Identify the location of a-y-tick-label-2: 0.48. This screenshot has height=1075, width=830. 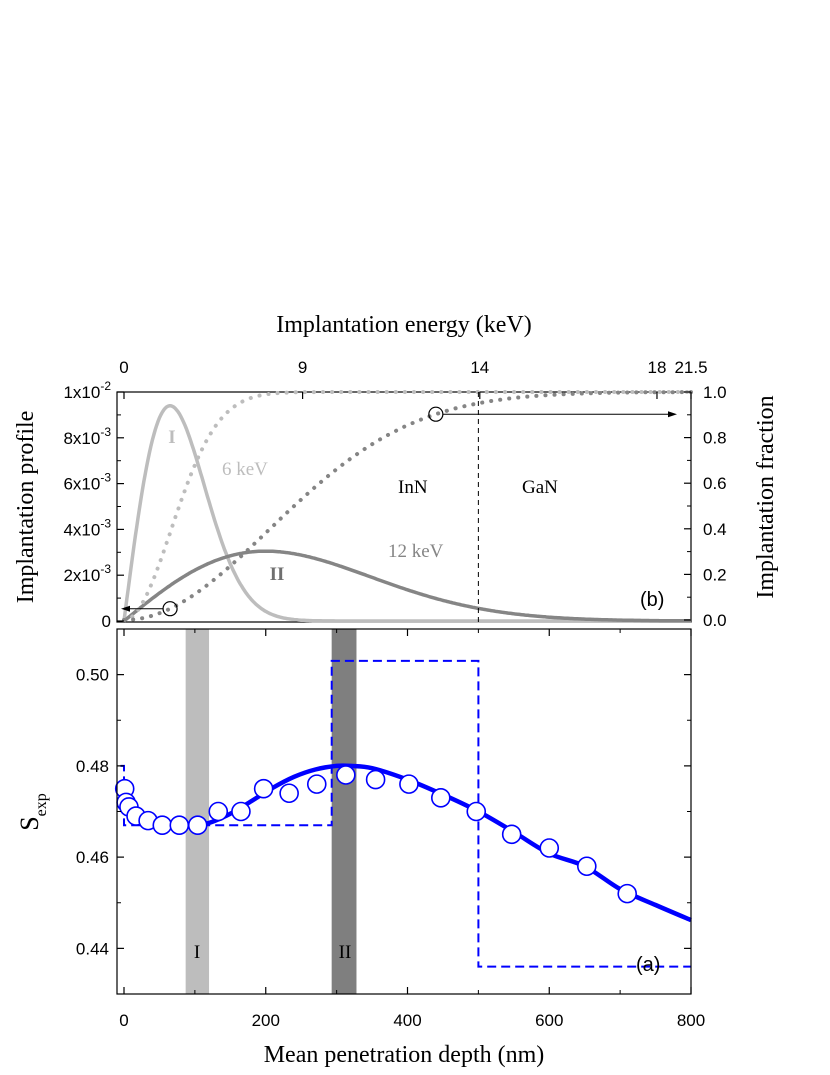
(92, 766).